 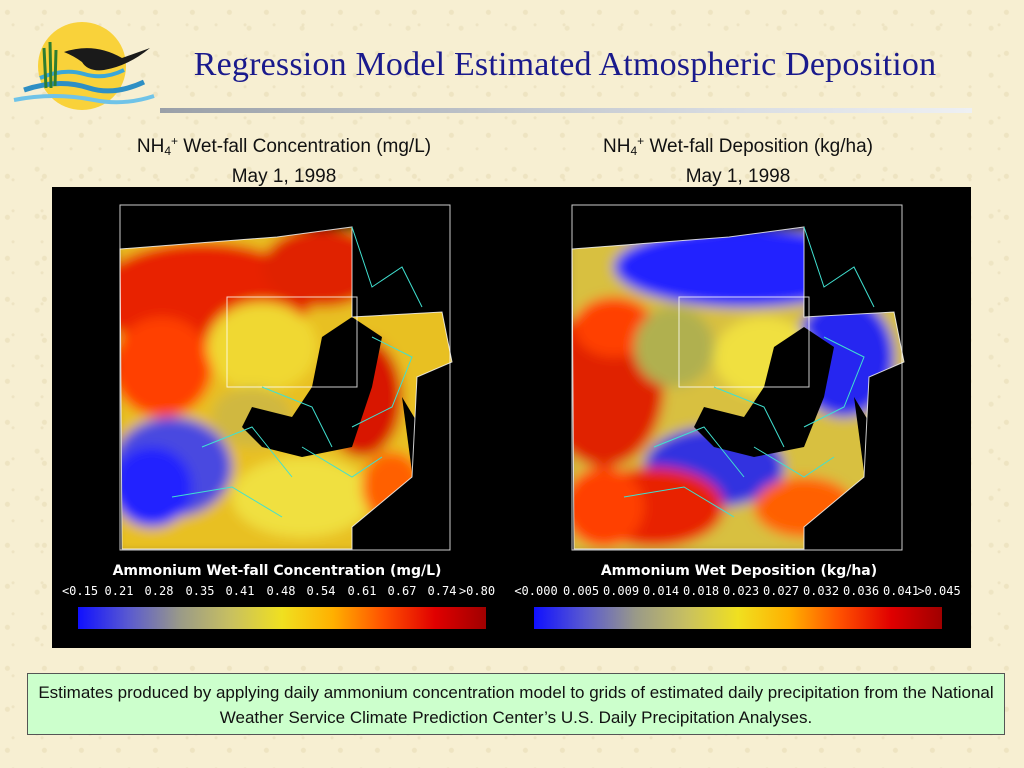 I want to click on concentration-colorbar, so click(x=282, y=618).